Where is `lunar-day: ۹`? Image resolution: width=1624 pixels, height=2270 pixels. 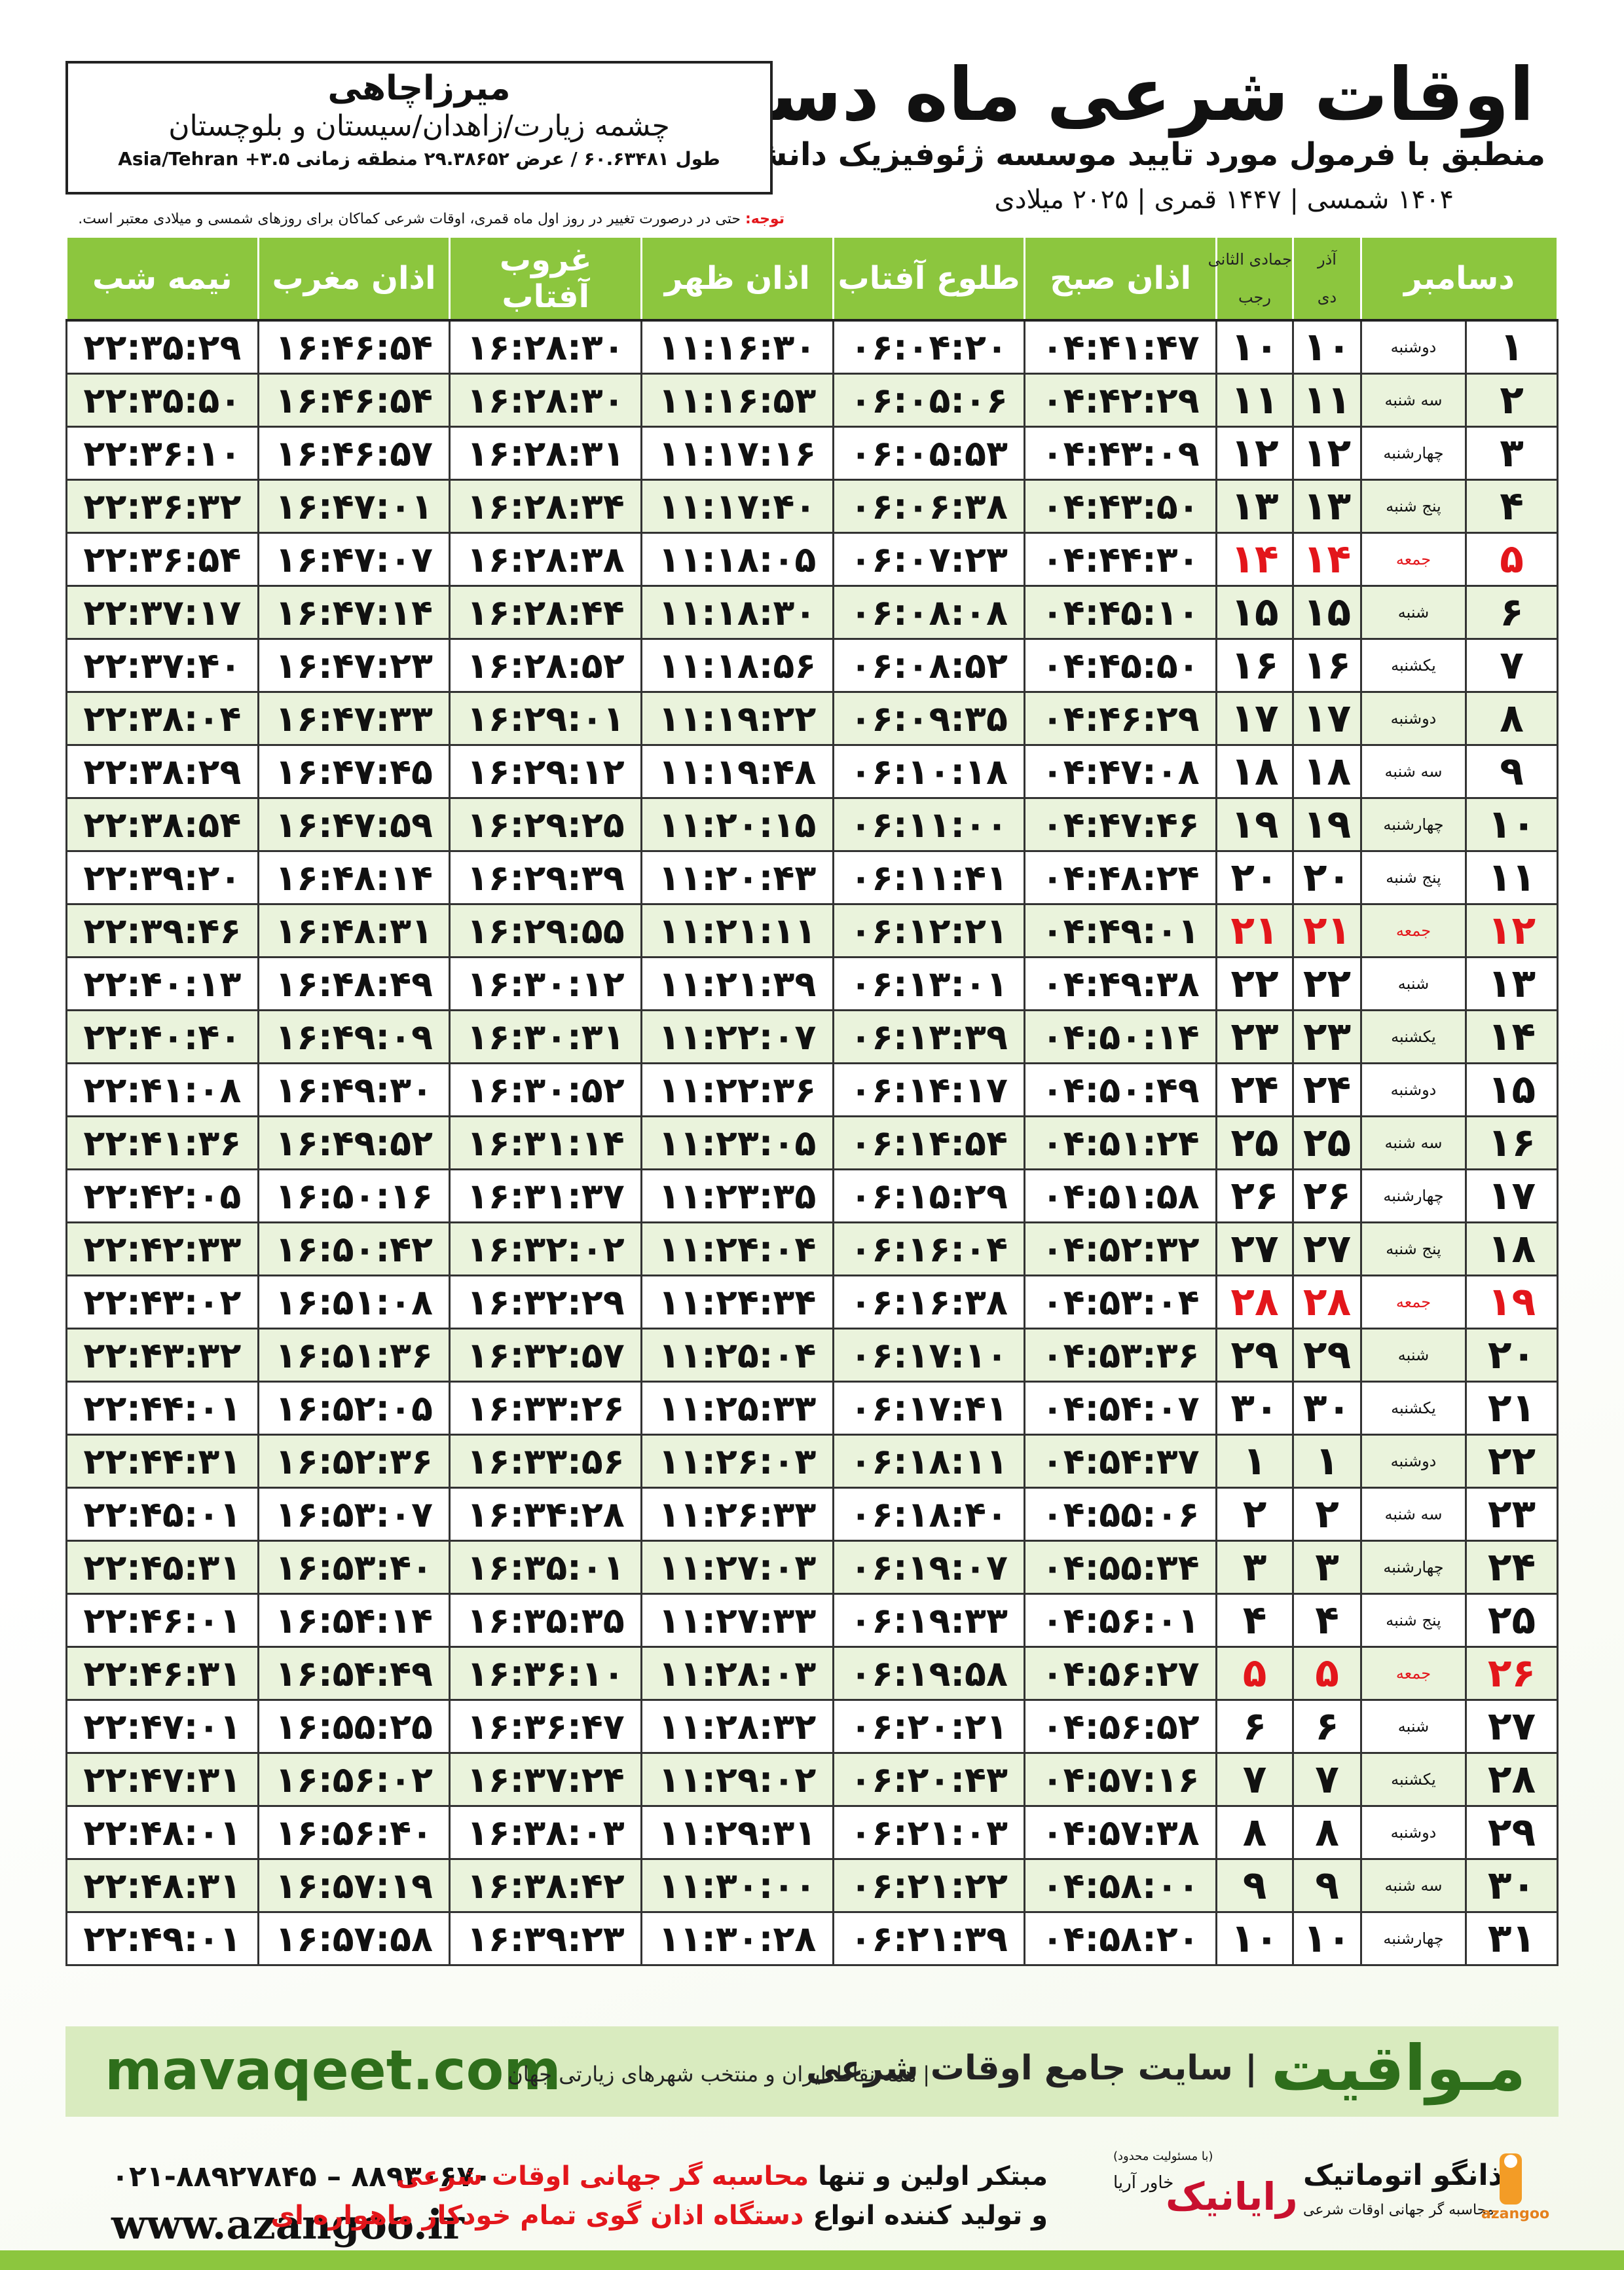
lunar-day: ۹ is located at coordinates (1254, 1885).